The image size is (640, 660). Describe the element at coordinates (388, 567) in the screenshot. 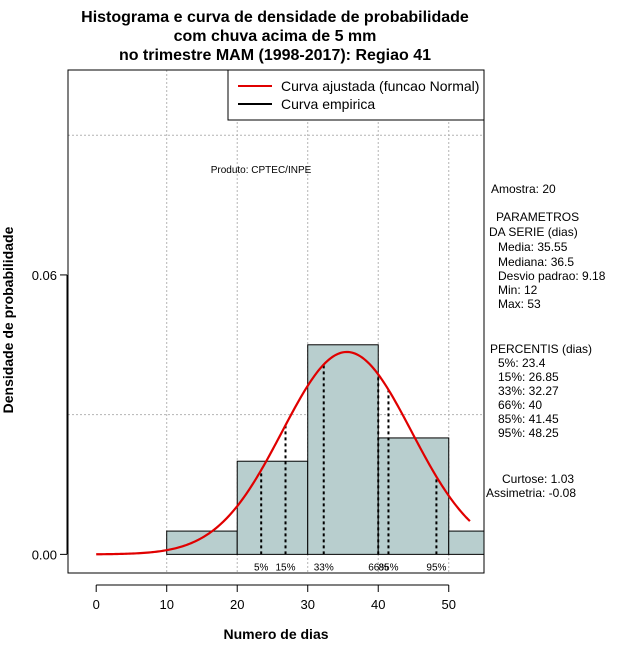

I see `percentile-label: 85%` at that location.